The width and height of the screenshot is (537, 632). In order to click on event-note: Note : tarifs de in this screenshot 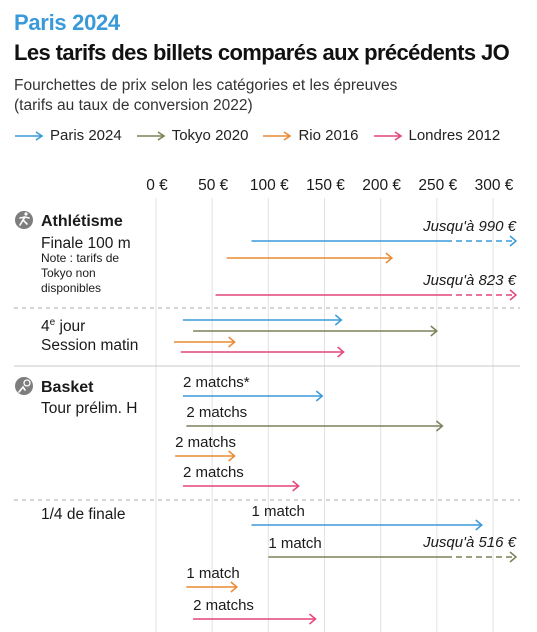, I will do `click(80, 258)`.